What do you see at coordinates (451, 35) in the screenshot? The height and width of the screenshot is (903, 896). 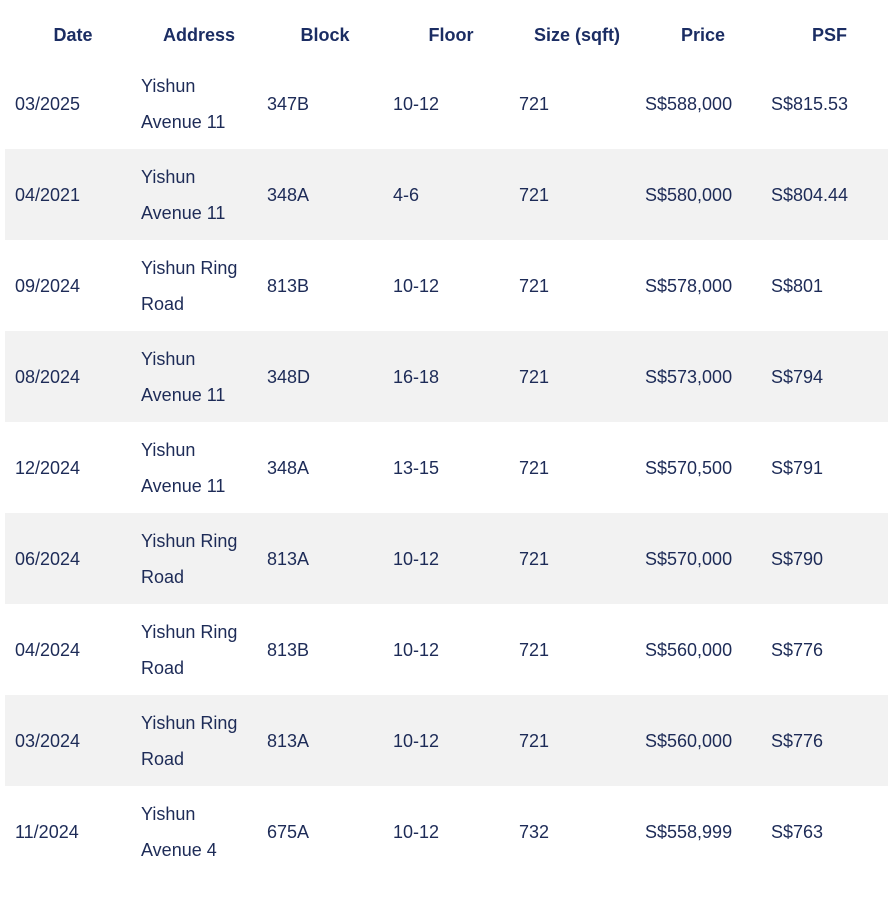 I see `header-floor: Floor` at bounding box center [451, 35].